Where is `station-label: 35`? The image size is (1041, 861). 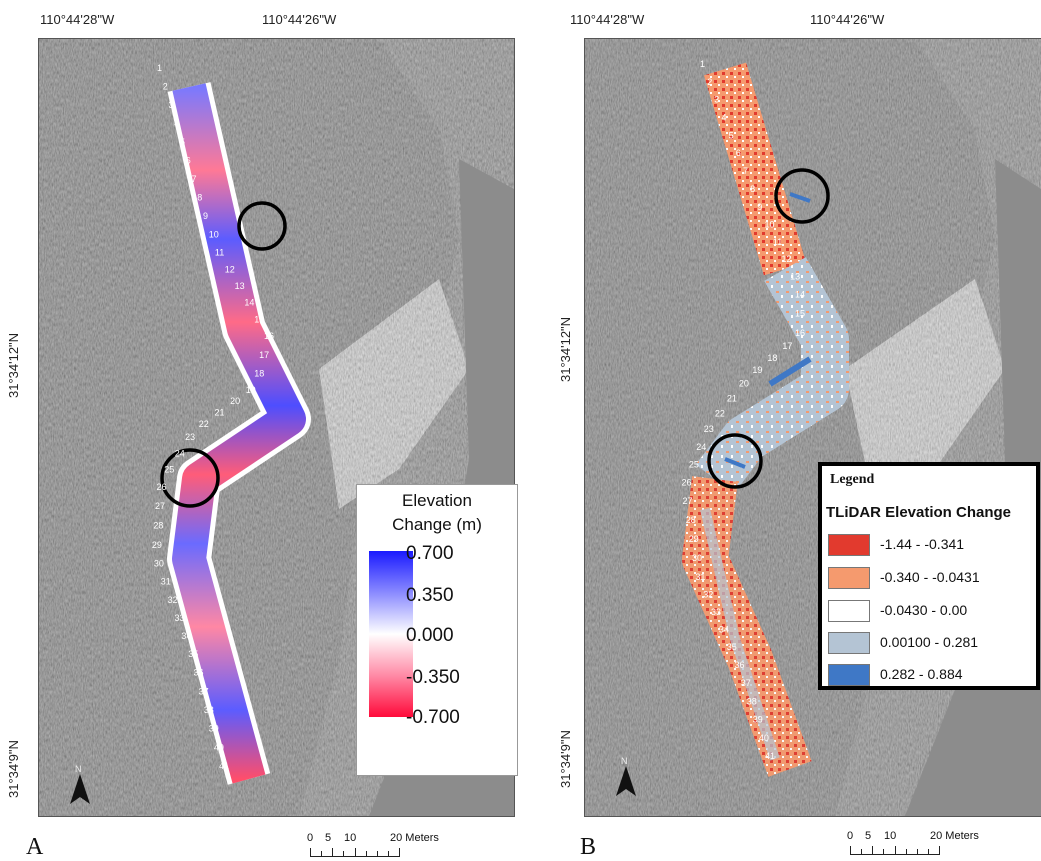 station-label: 35 is located at coordinates (193, 654).